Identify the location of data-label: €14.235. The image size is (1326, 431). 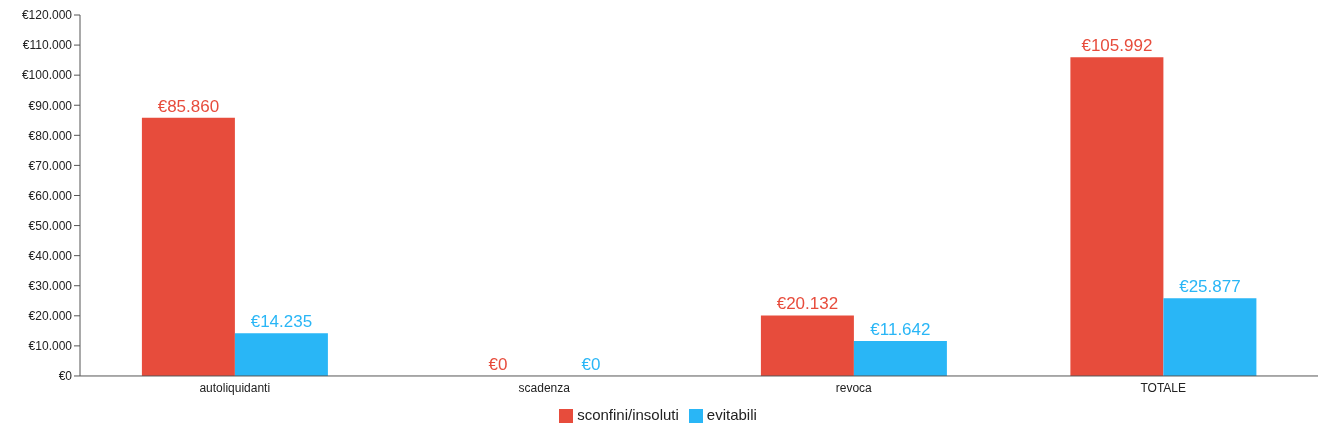
(281, 322).